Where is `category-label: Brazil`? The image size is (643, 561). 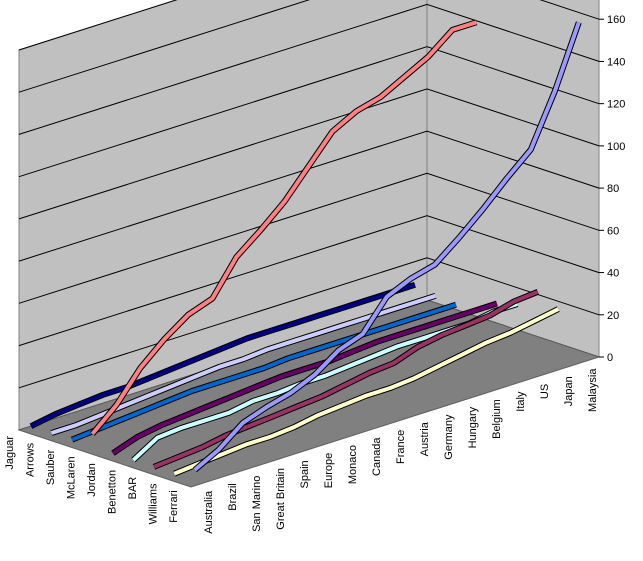 category-label: Brazil is located at coordinates (233, 497).